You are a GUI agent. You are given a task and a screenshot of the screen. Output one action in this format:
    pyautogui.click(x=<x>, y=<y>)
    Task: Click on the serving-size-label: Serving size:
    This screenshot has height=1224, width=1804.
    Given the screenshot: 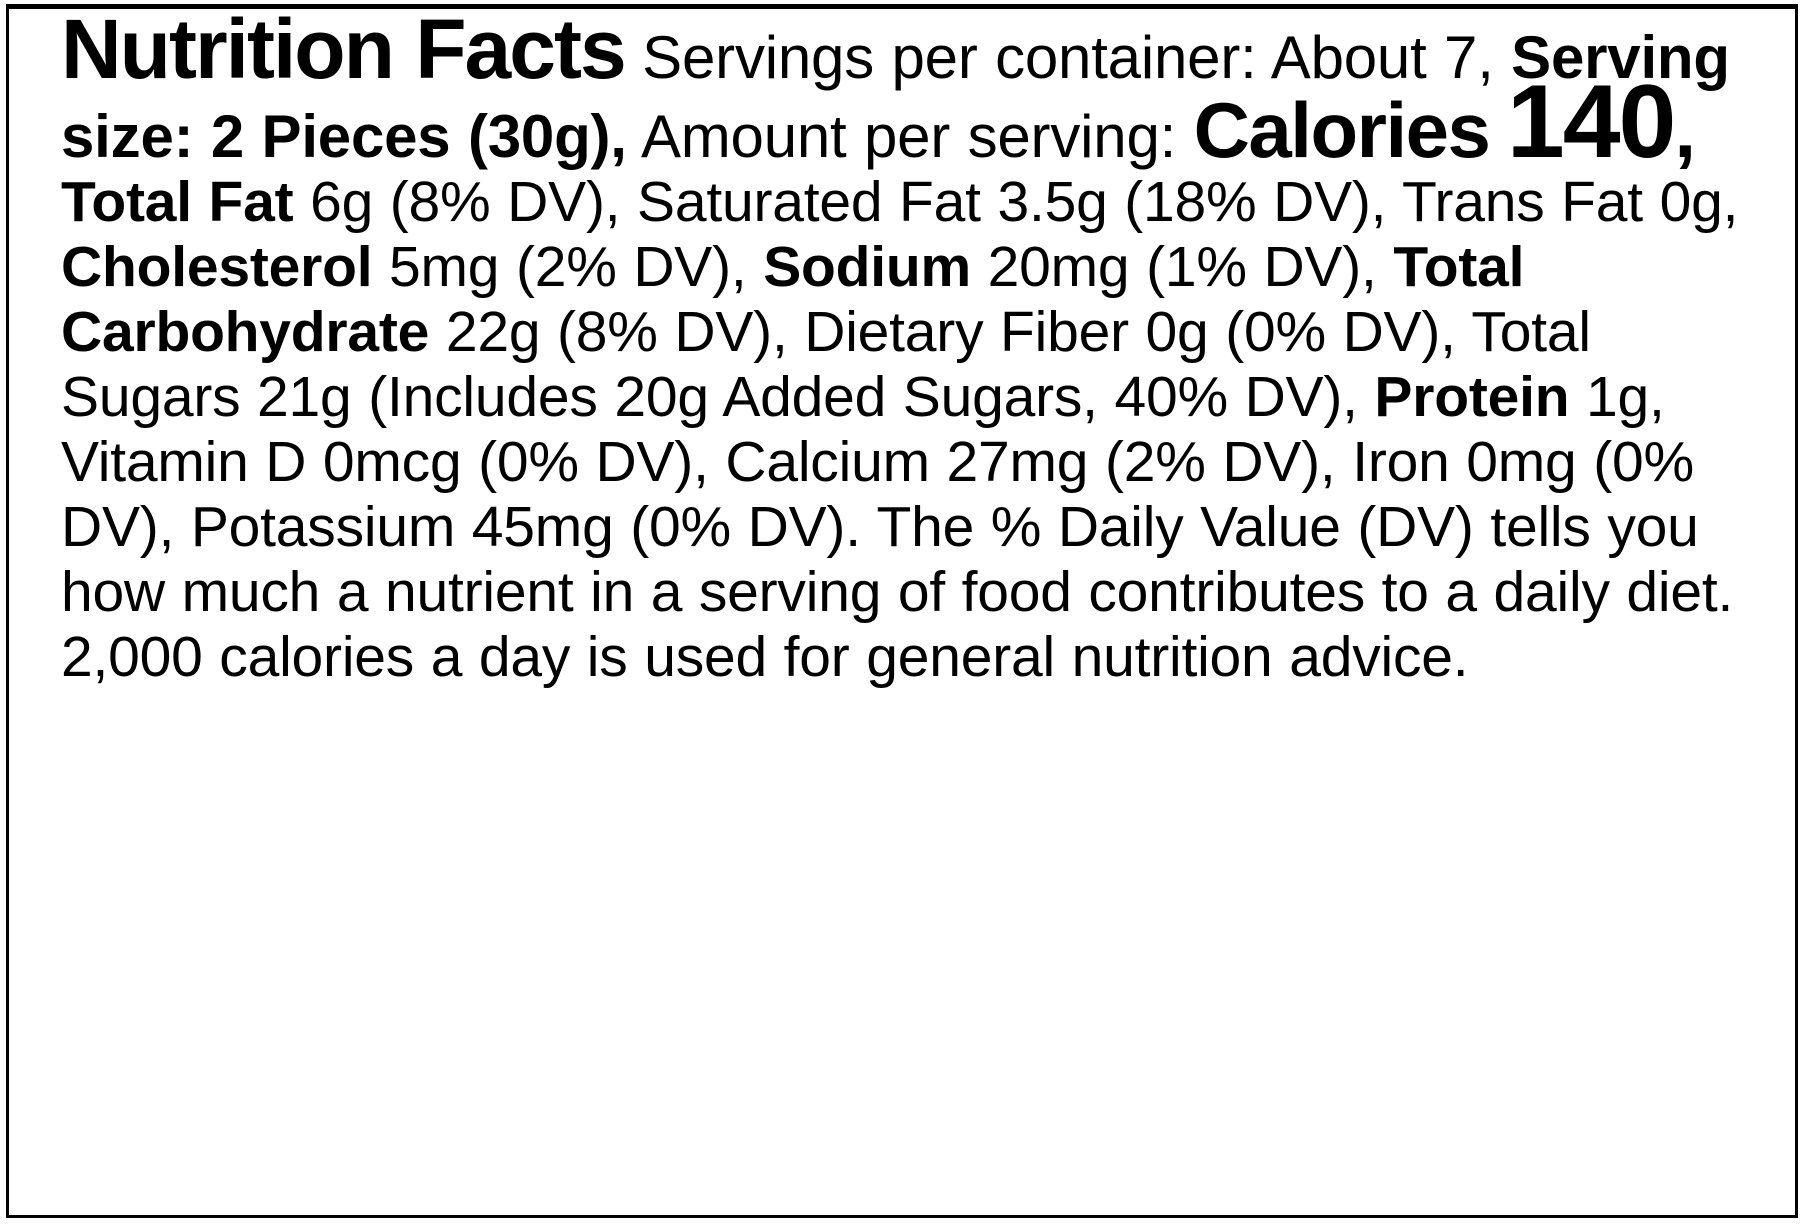 What is the action you would take?
    pyautogui.click(x=895, y=97)
    